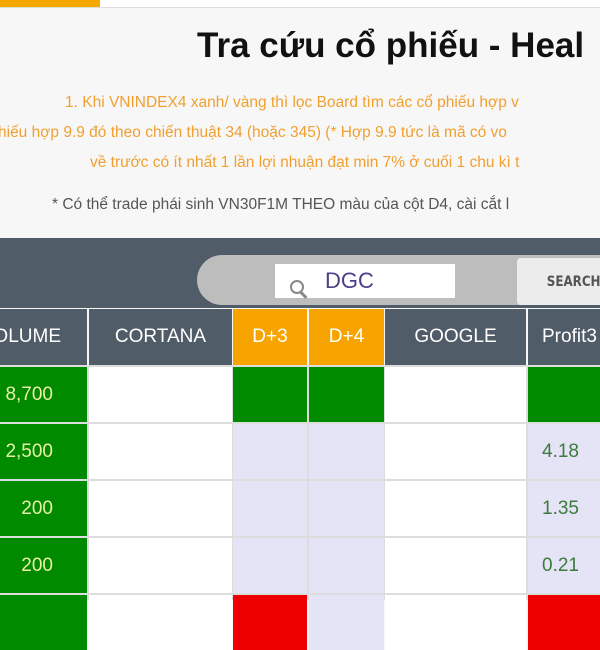 Image resolution: width=600 pixels, height=650 pixels. What do you see at coordinates (300, 4) in the screenshot?
I see `top-nav-bar` at bounding box center [300, 4].